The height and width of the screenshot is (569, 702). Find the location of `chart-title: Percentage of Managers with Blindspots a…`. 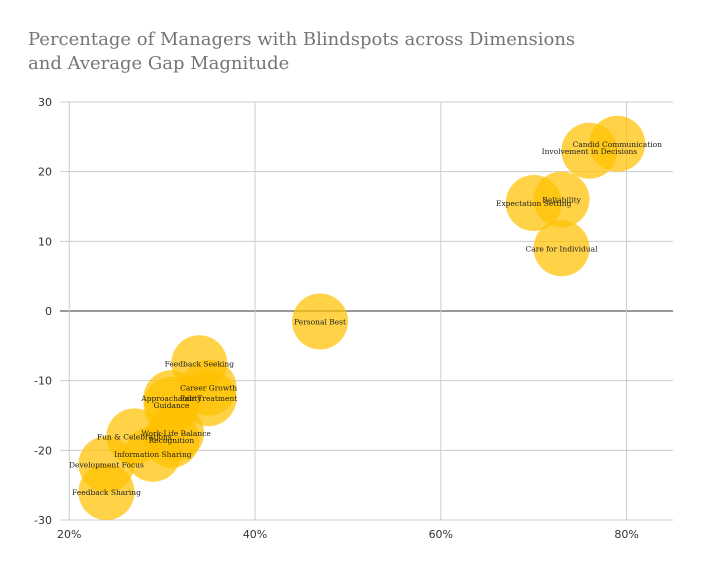

chart-title: Percentage of Managers with Blindspots a… is located at coordinates (348, 52).